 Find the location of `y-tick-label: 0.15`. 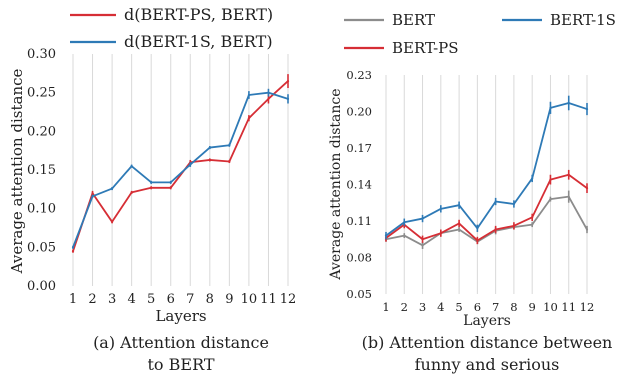

y-tick-label: 0.15 is located at coordinates (41, 170).